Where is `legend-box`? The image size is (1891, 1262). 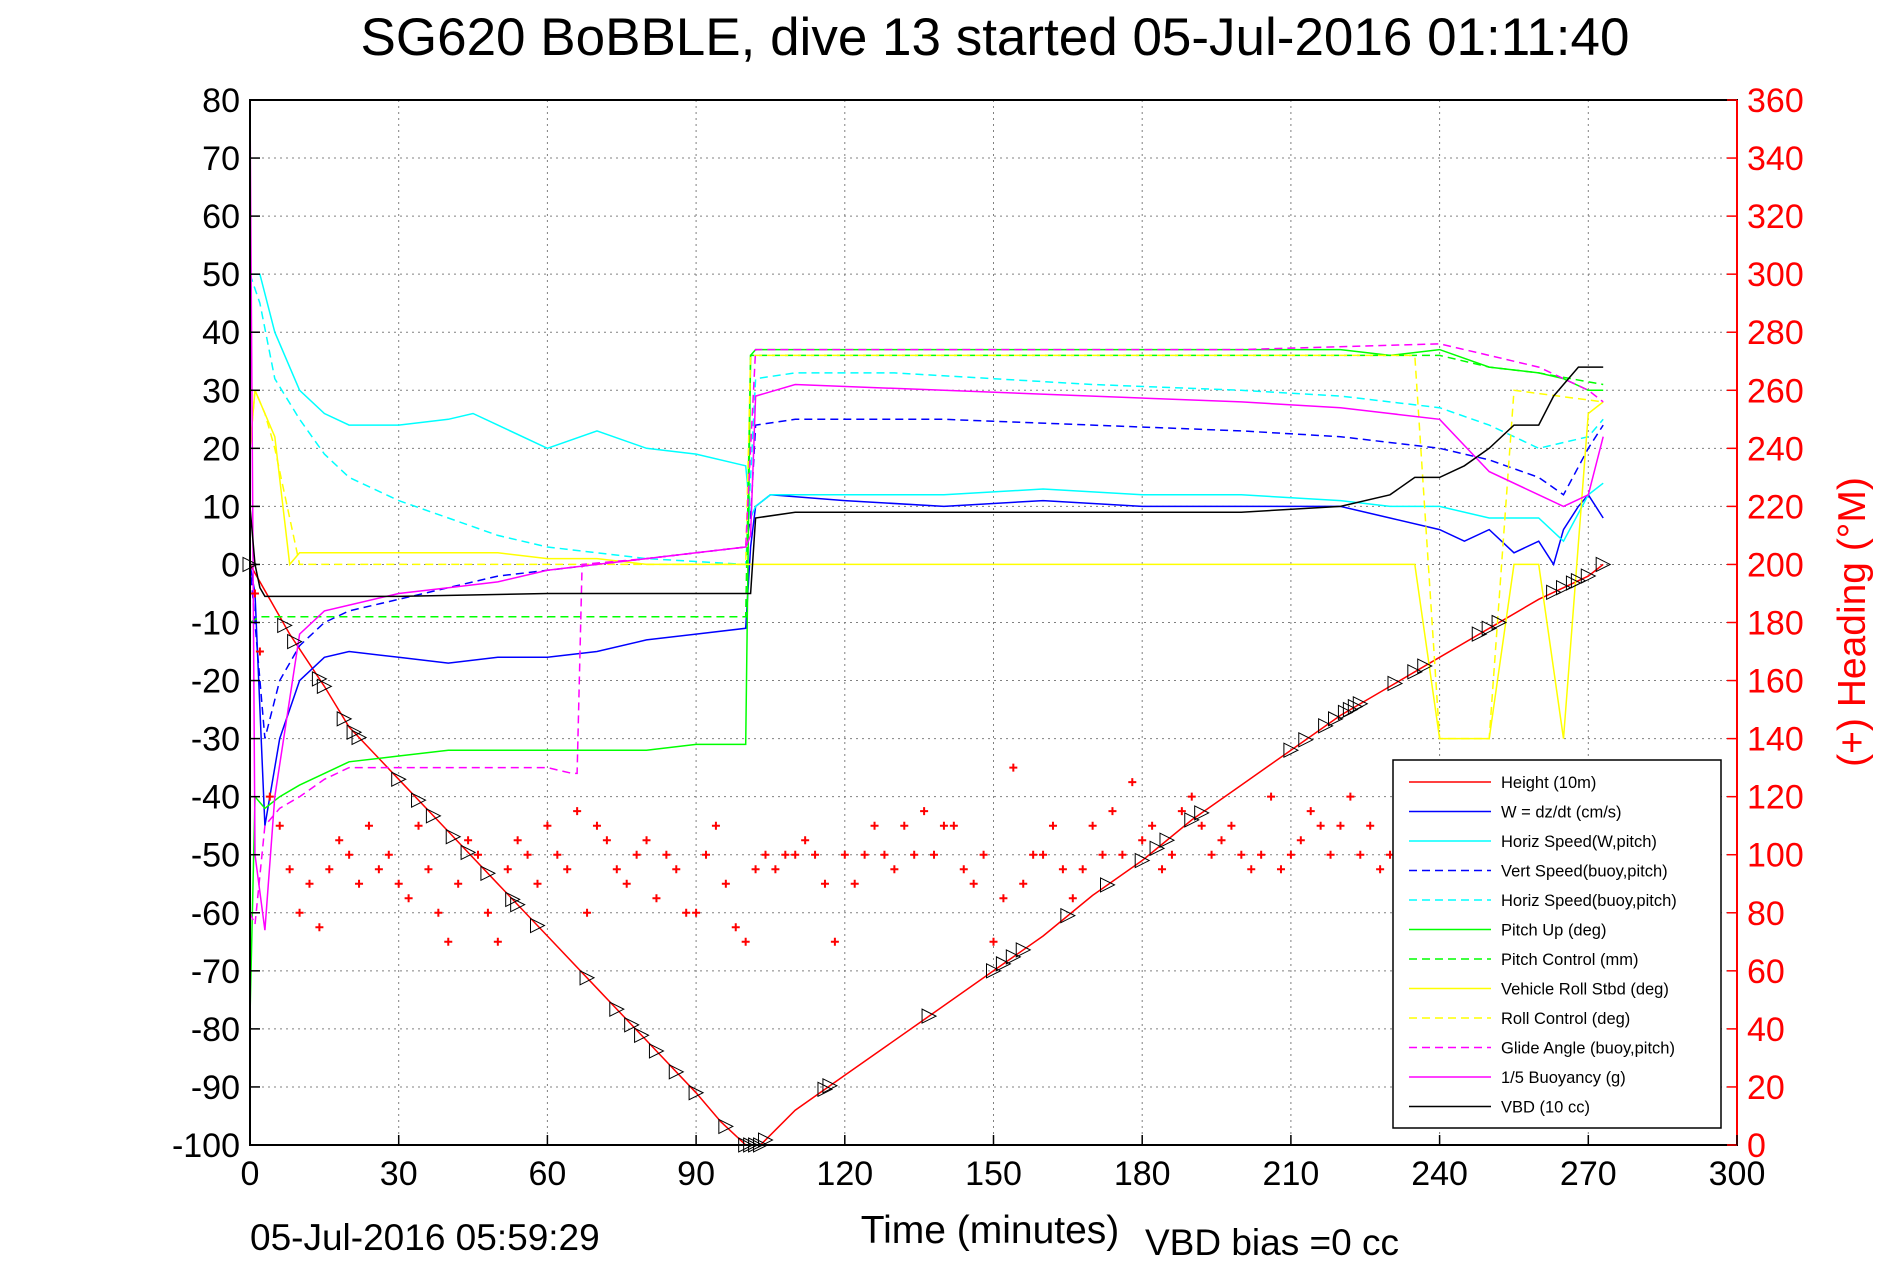 legend-box is located at coordinates (1557, 944).